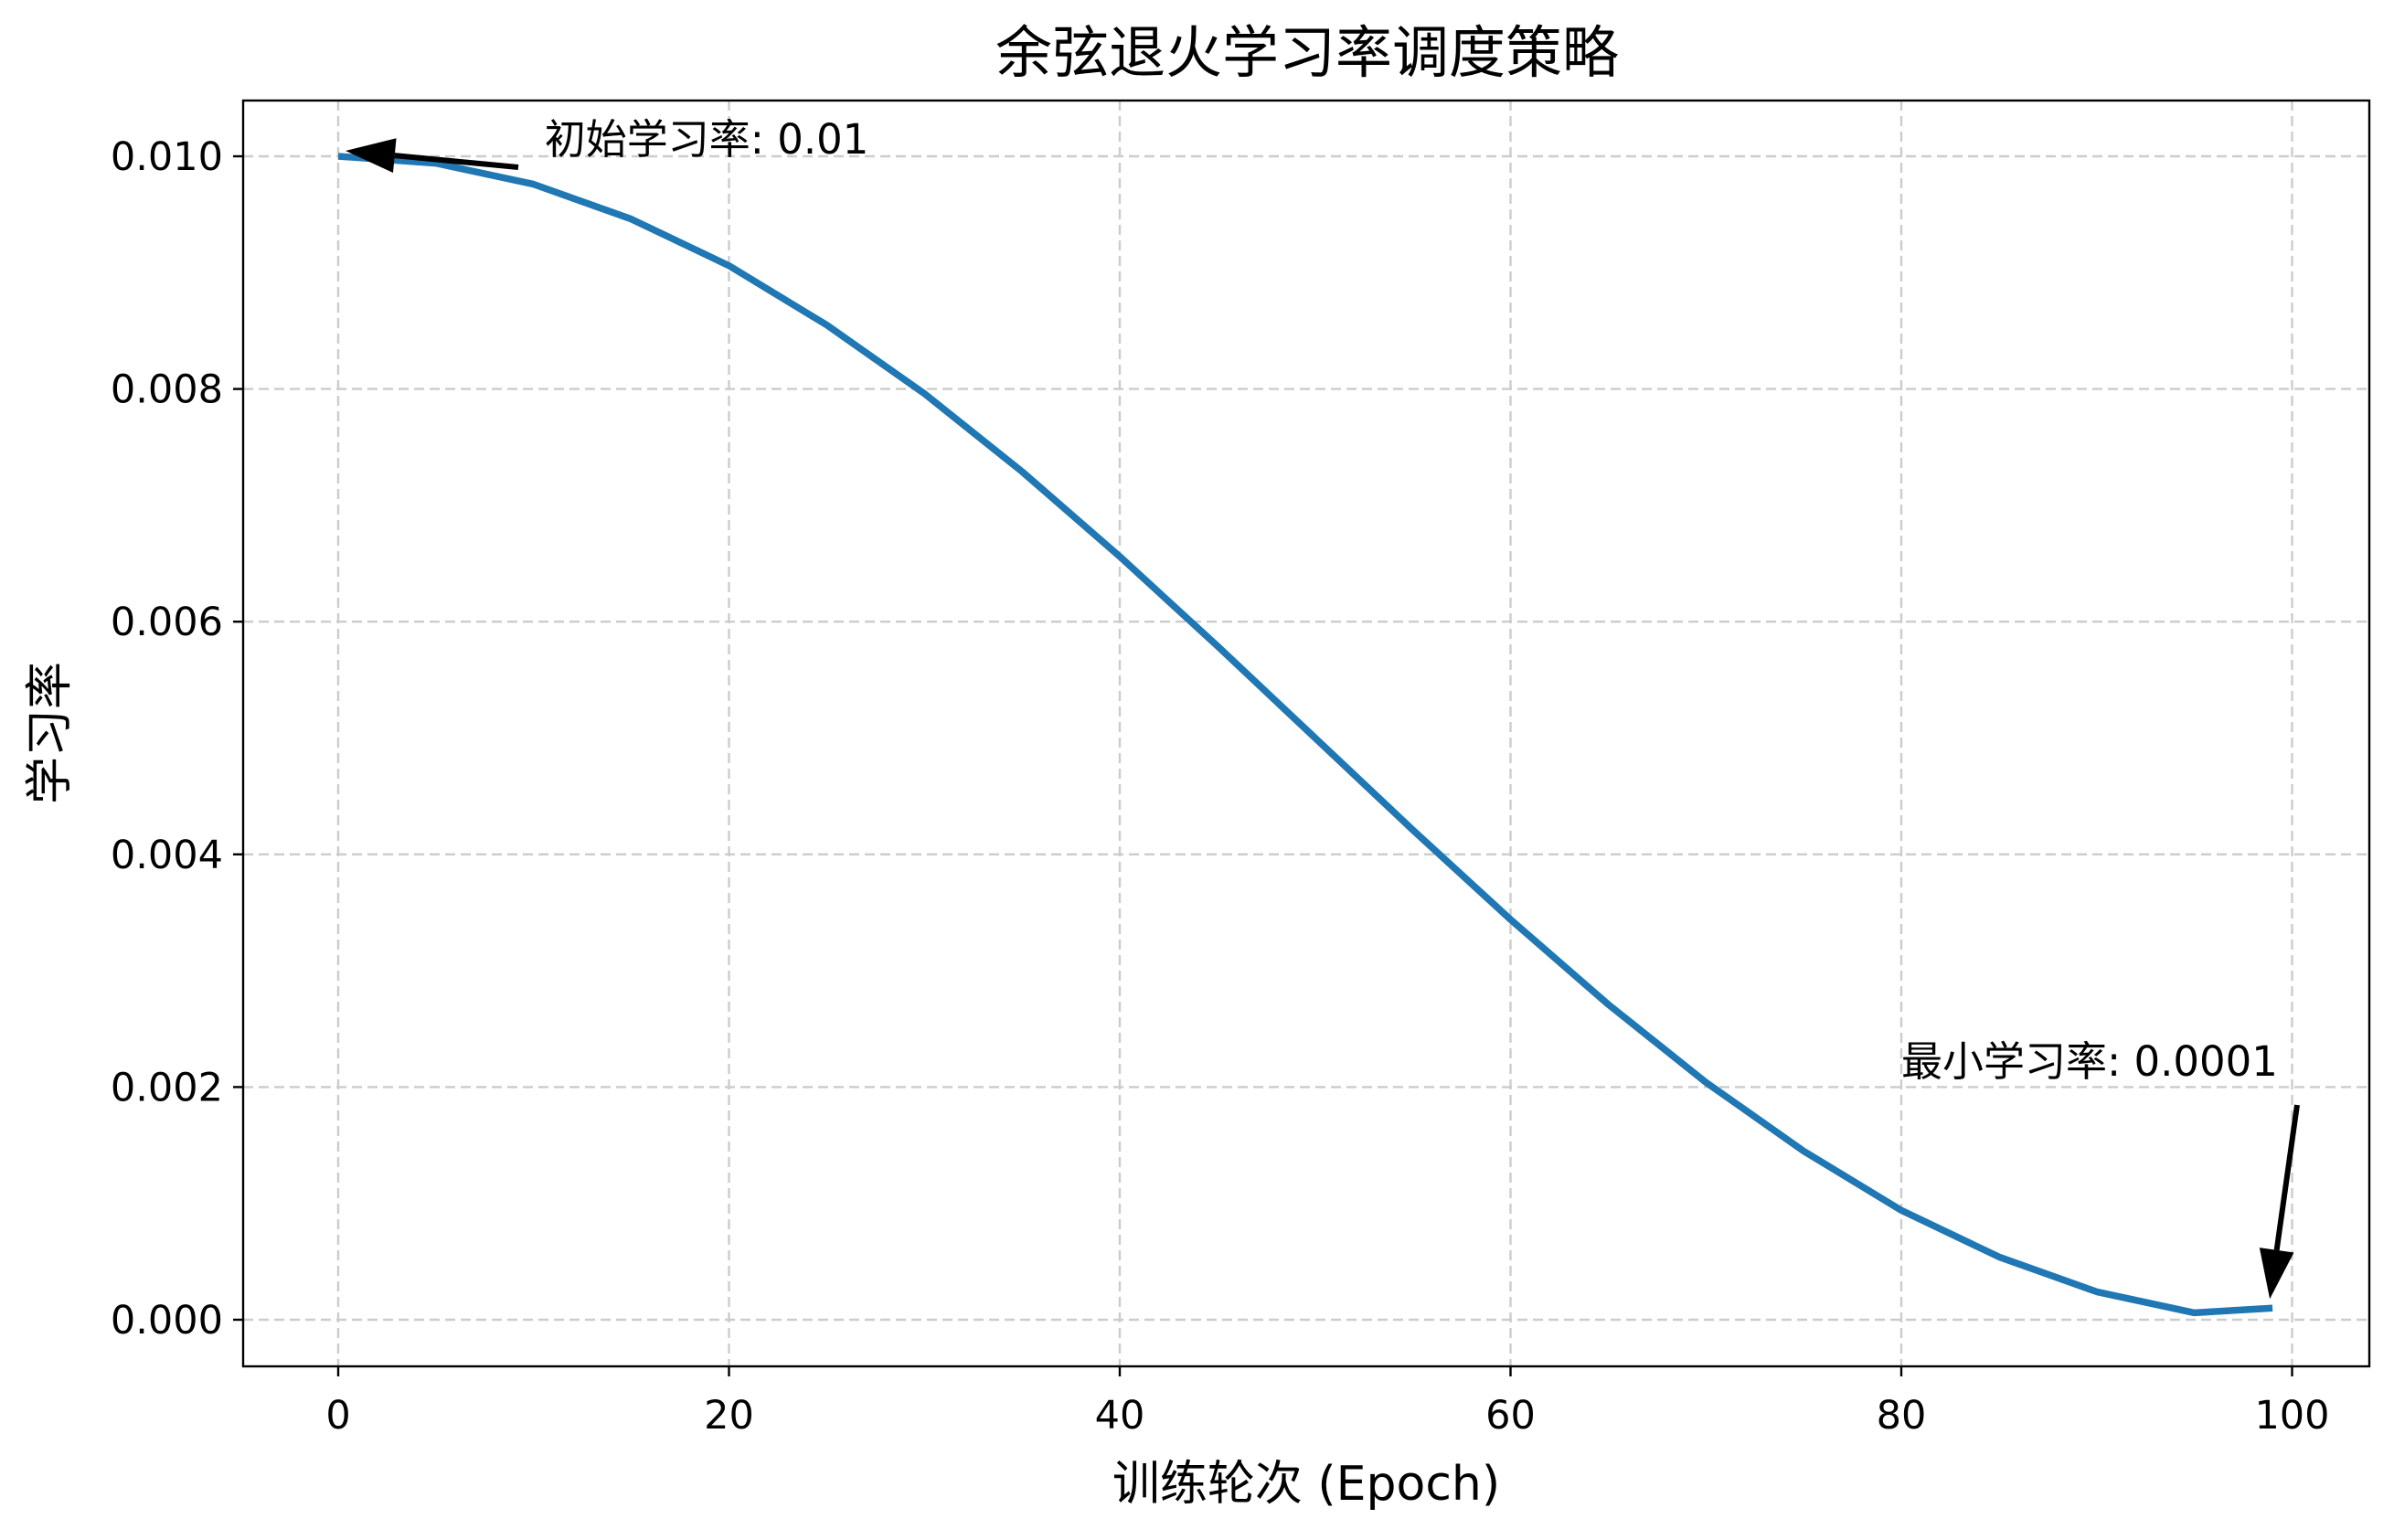  Describe the element at coordinates (167, 1321) in the screenshot. I see `y-tick-label: 0.000` at that location.